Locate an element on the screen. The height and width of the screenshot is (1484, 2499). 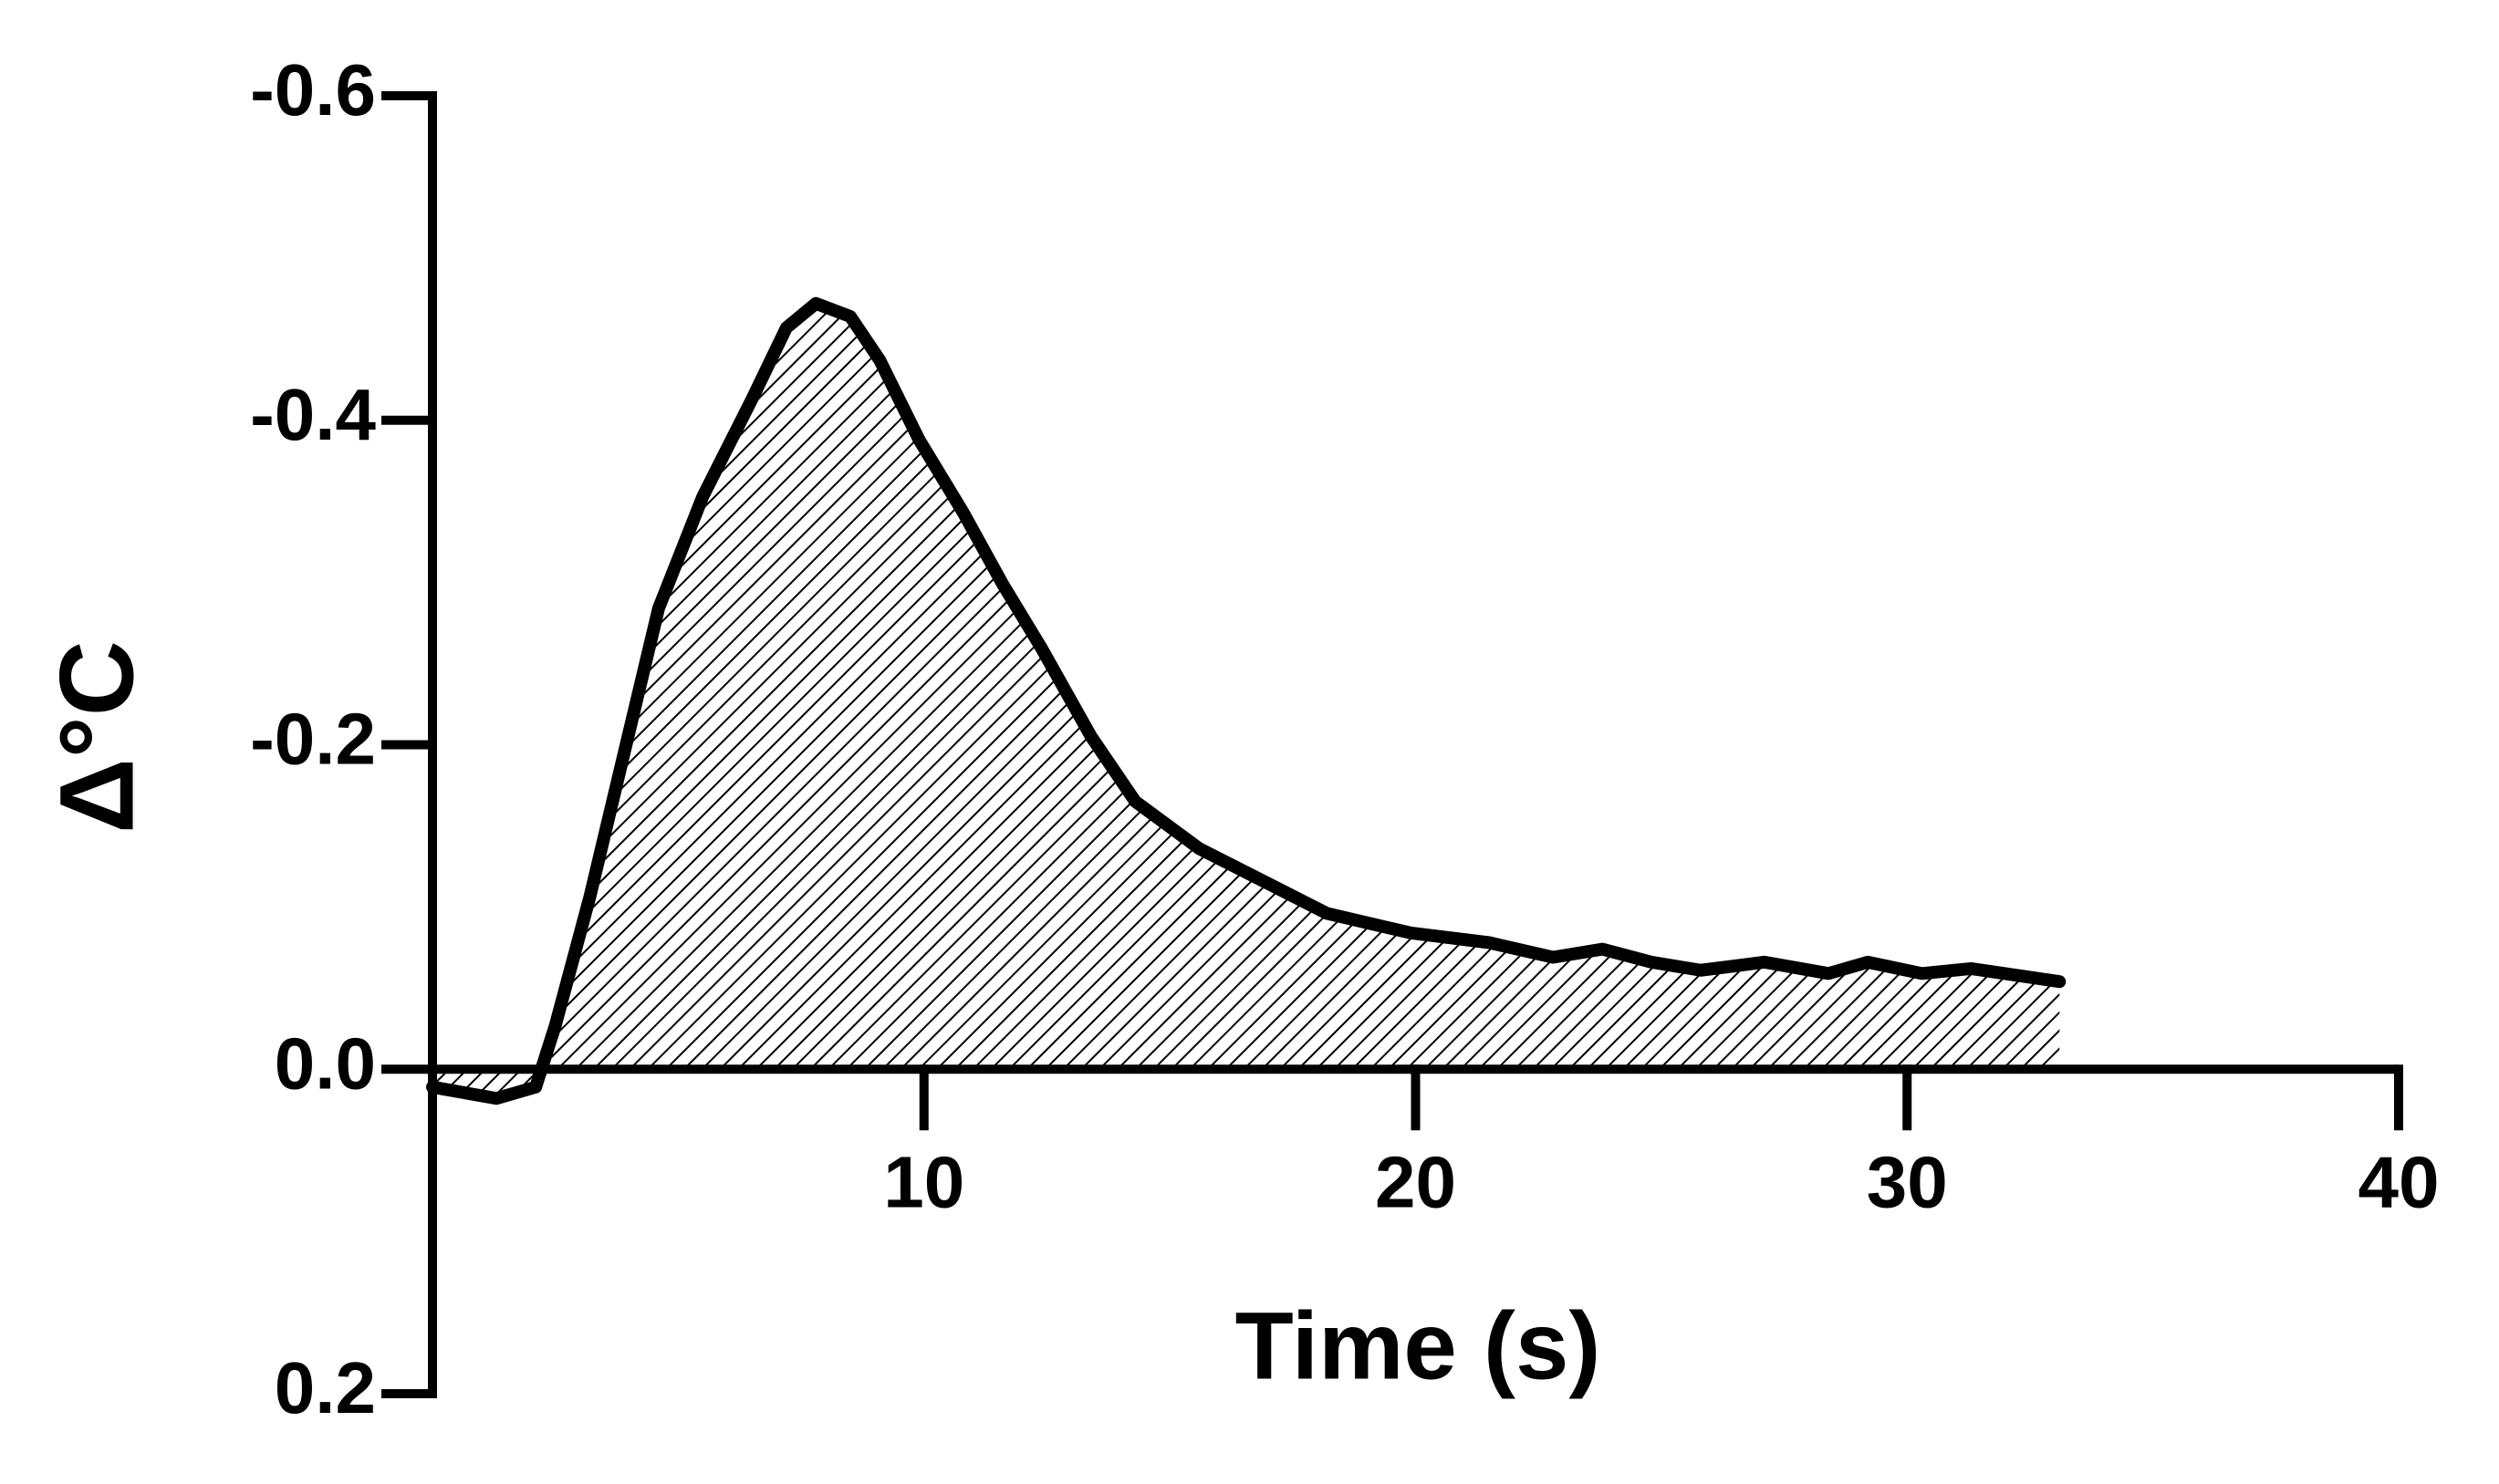
y-axis-label: Δ°C is located at coordinates (96, 737).